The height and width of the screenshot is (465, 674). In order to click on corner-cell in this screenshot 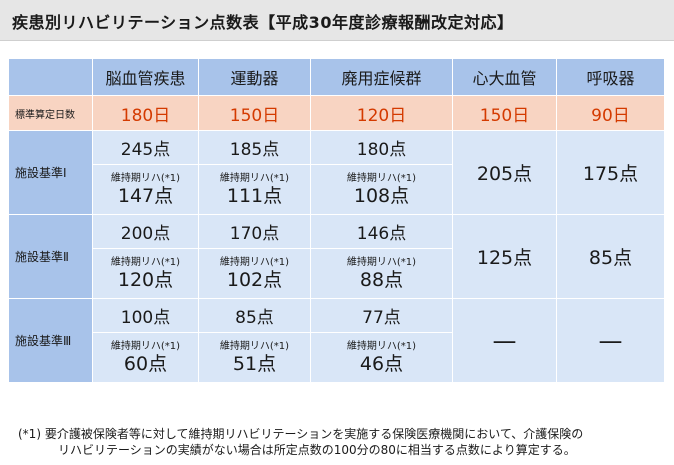, I will do `click(50, 77)`.